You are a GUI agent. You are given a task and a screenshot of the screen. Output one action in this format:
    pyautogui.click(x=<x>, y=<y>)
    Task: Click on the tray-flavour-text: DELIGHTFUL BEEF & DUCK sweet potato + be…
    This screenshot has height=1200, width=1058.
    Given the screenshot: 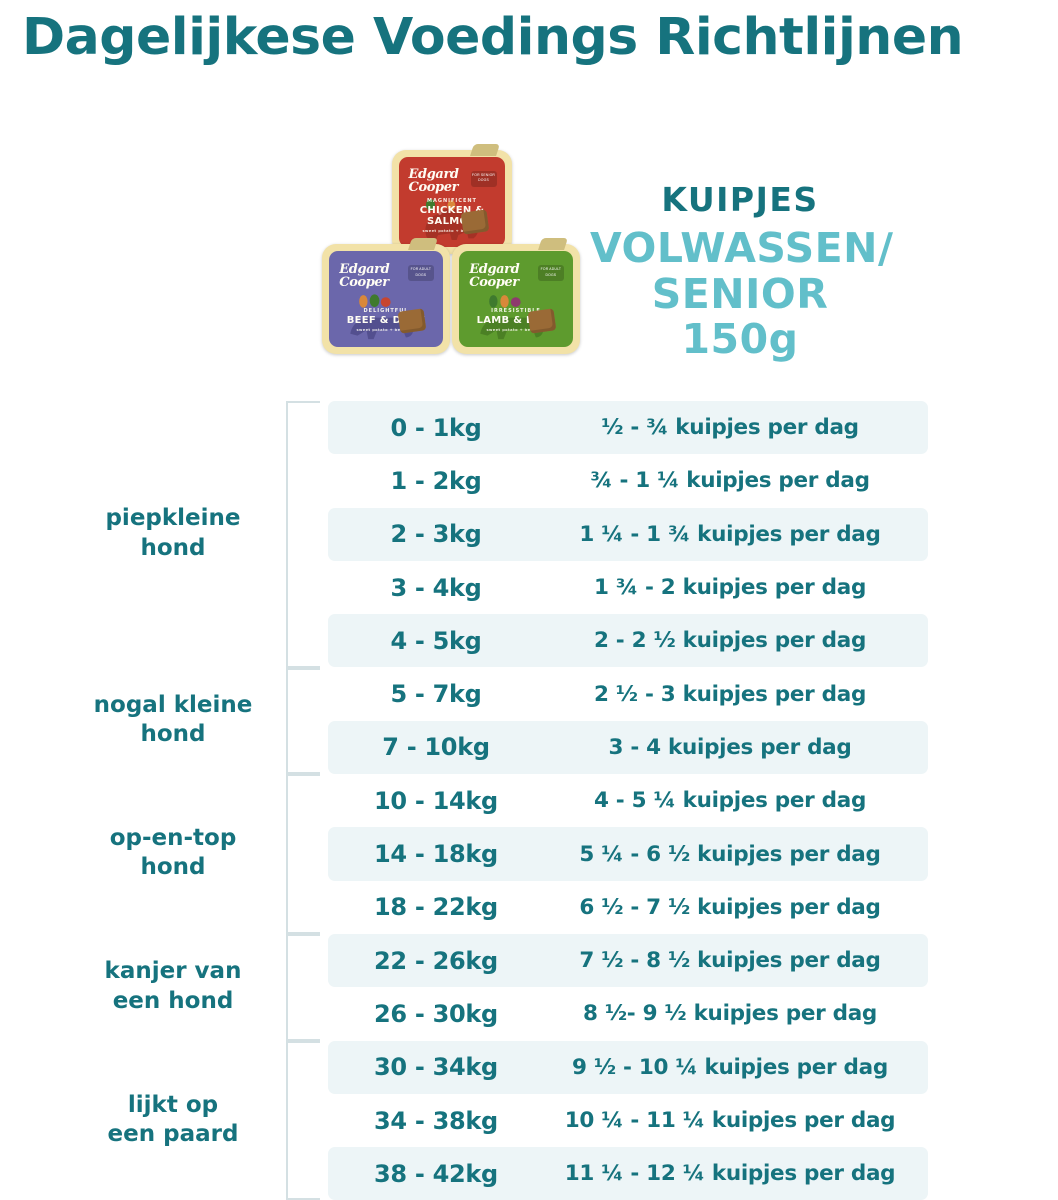 What is the action you would take?
    pyautogui.click(x=386, y=319)
    